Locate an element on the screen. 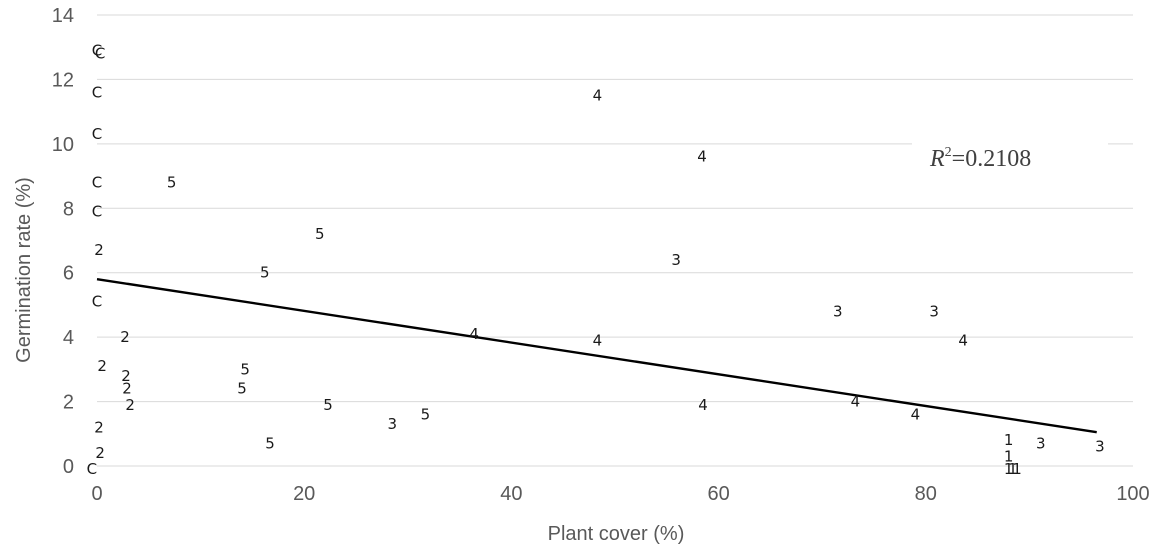  y-tick-label: 2 is located at coordinates (68, 403).